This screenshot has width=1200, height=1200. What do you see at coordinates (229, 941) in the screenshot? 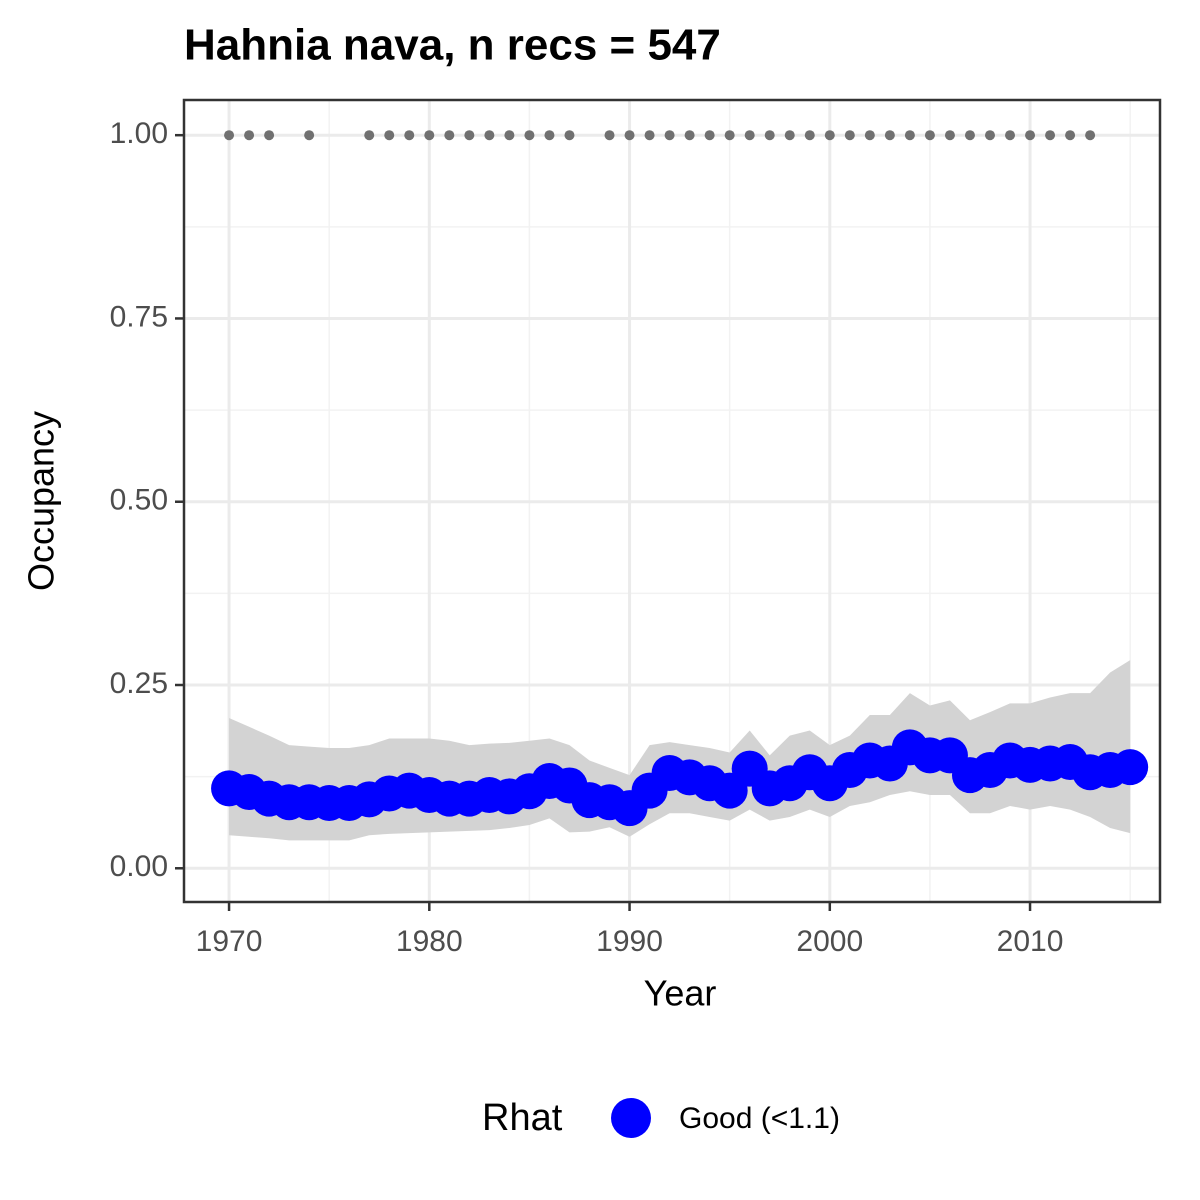
I see `x-tick-label: 1970` at bounding box center [229, 941].